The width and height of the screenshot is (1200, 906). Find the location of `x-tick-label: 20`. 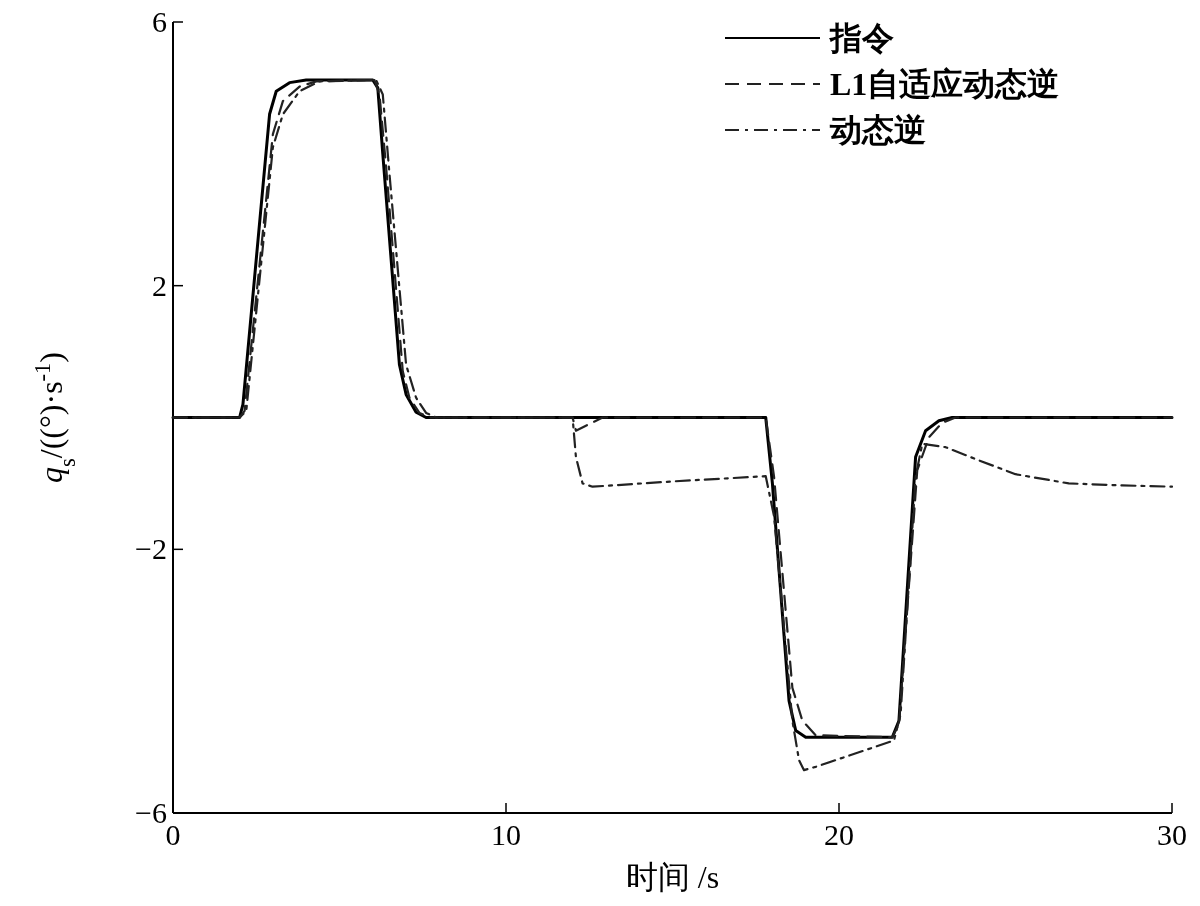

x-tick-label: 20 is located at coordinates (839, 834).